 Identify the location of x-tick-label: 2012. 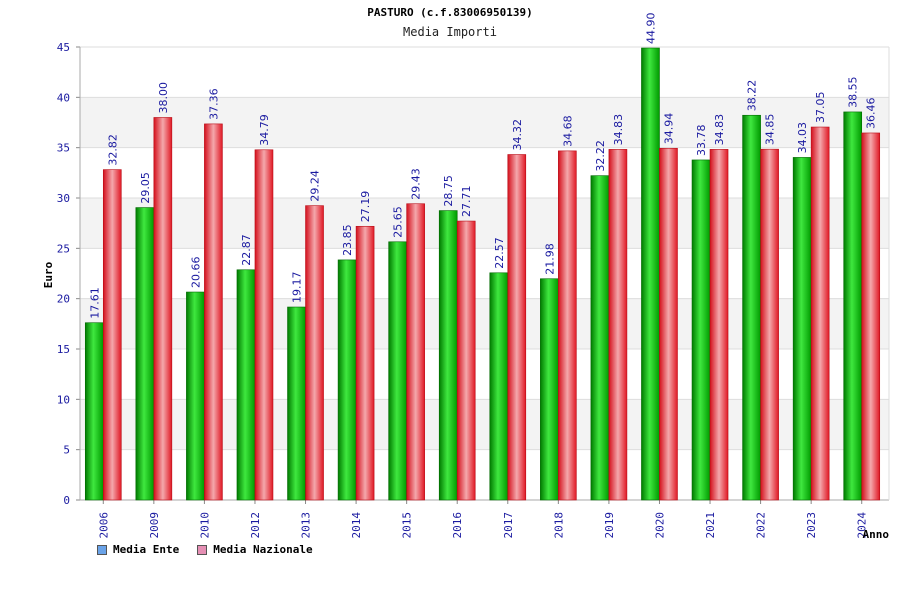
(255, 525).